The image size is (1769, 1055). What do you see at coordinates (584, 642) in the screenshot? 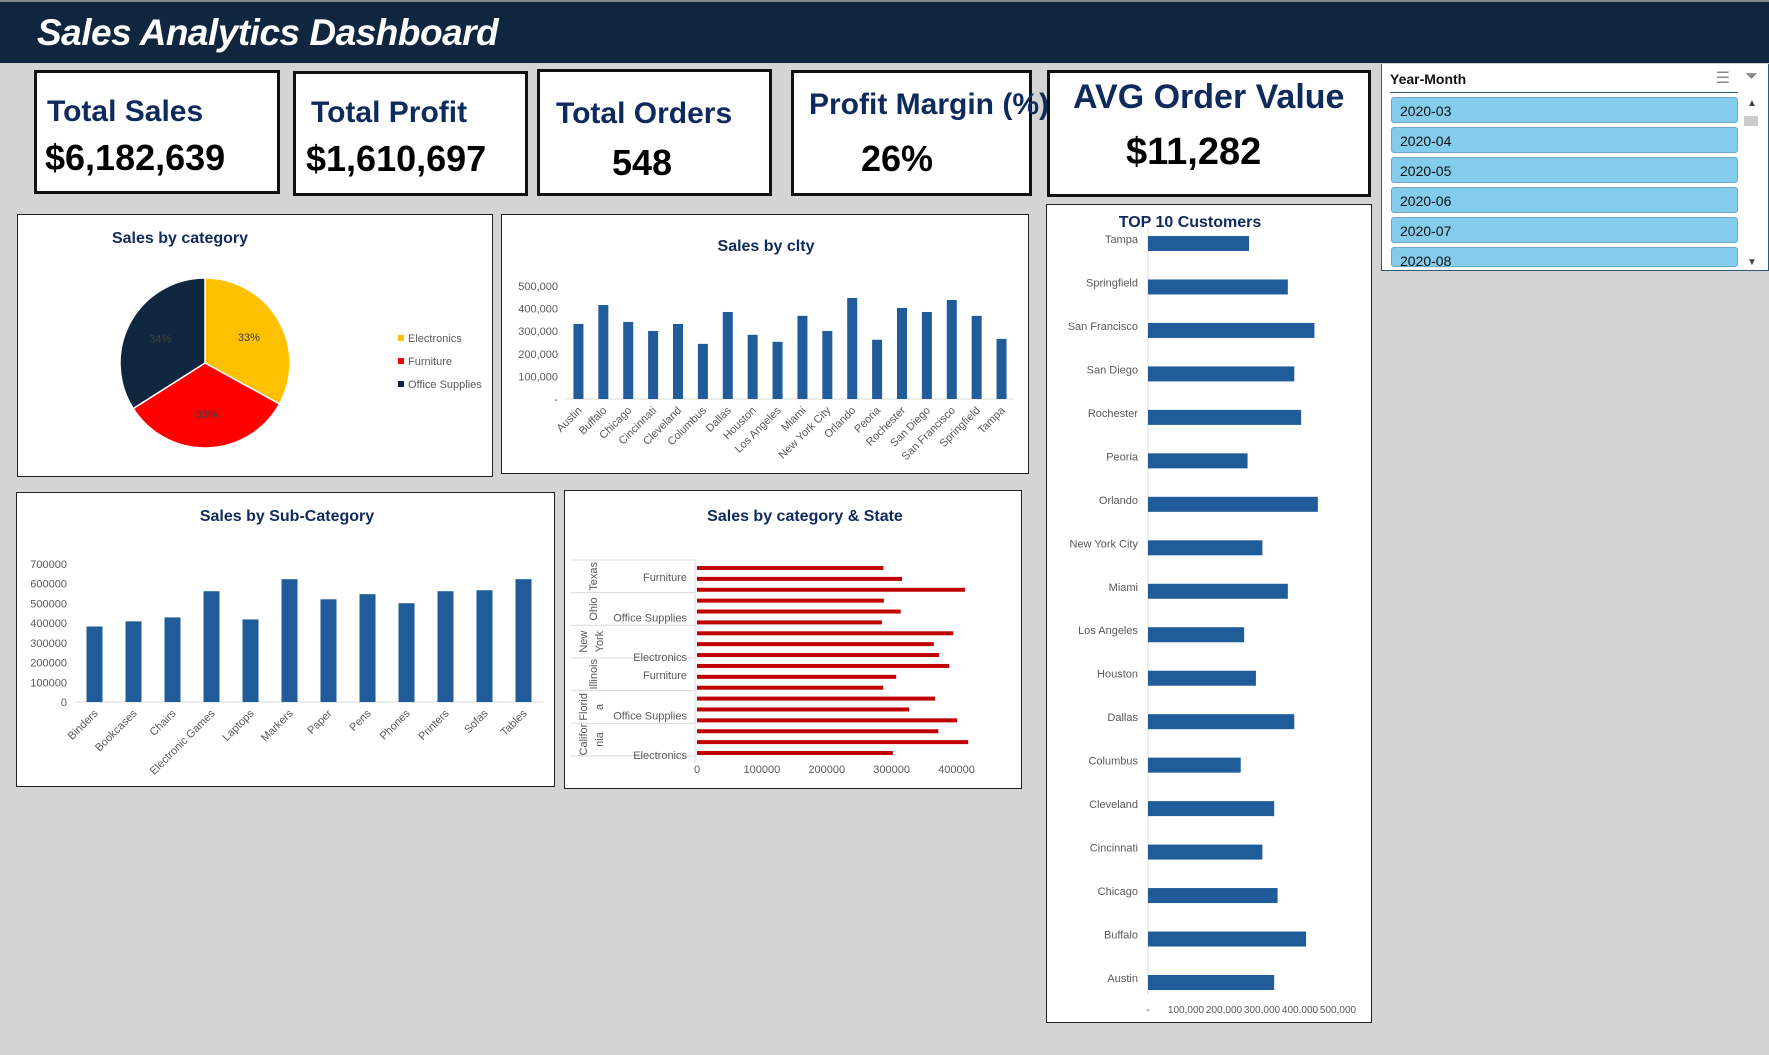
I see `state-label: New` at bounding box center [584, 642].